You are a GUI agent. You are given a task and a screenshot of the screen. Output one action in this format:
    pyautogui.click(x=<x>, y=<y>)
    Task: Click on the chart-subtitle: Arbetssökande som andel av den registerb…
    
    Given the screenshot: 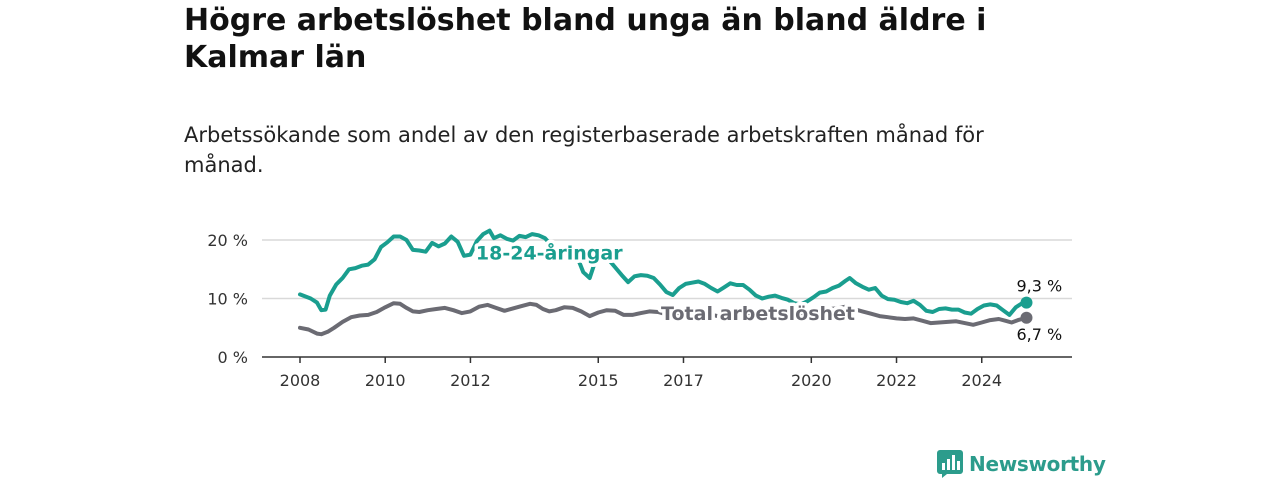 What is the action you would take?
    pyautogui.click(x=584, y=150)
    